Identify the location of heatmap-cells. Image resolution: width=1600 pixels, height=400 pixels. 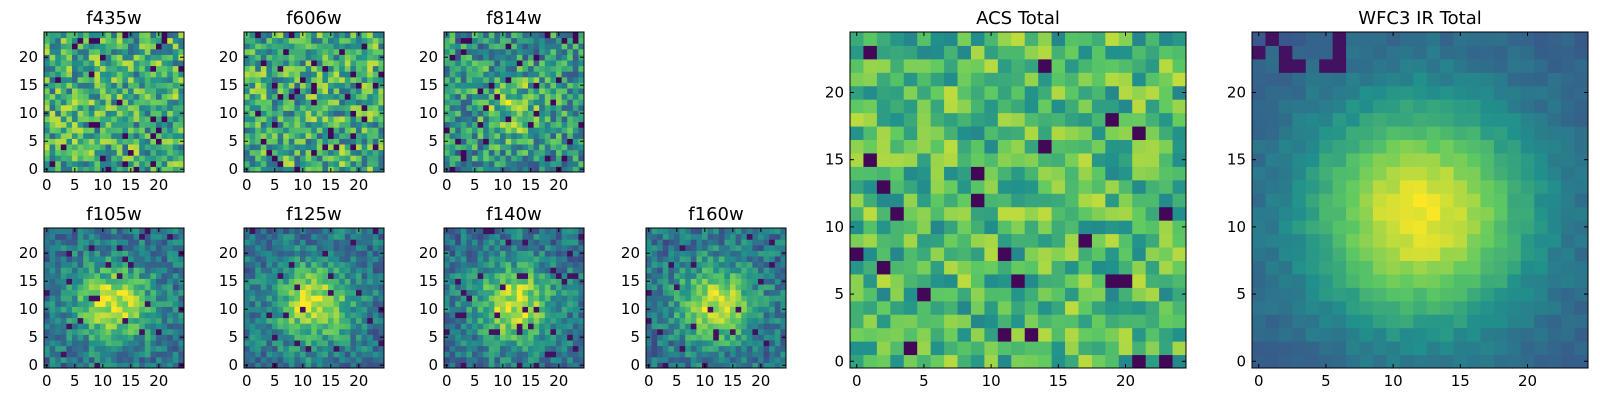
(114, 102).